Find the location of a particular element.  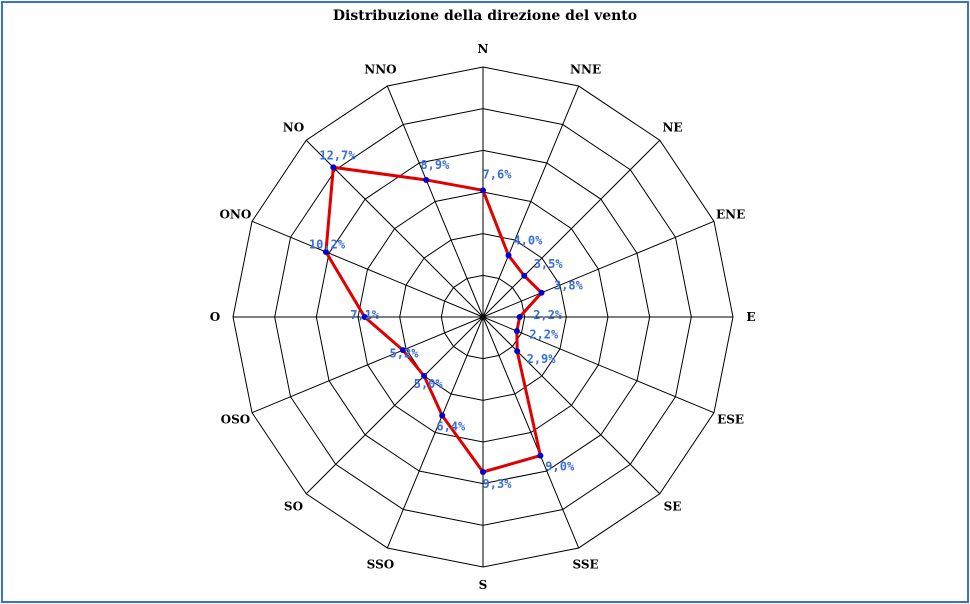

value-label: 3,5% is located at coordinates (549, 264).